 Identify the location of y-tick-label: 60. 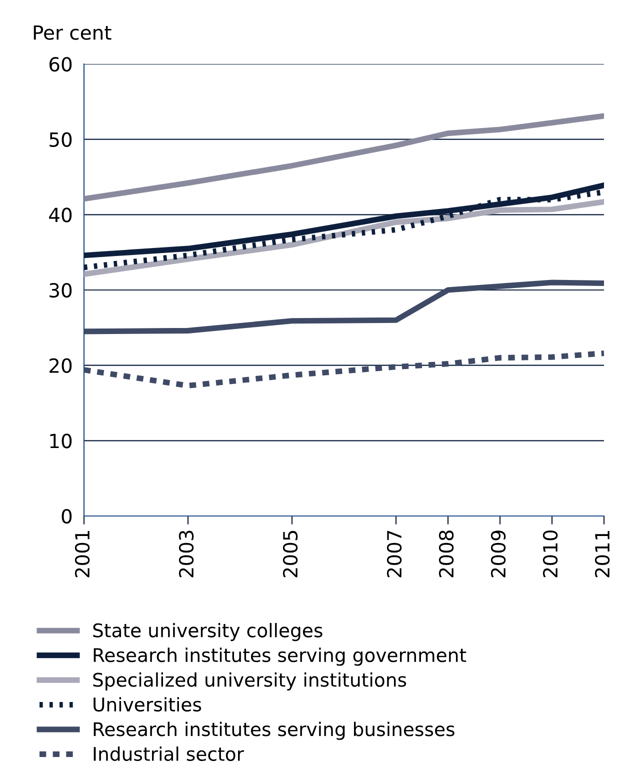
(61, 64).